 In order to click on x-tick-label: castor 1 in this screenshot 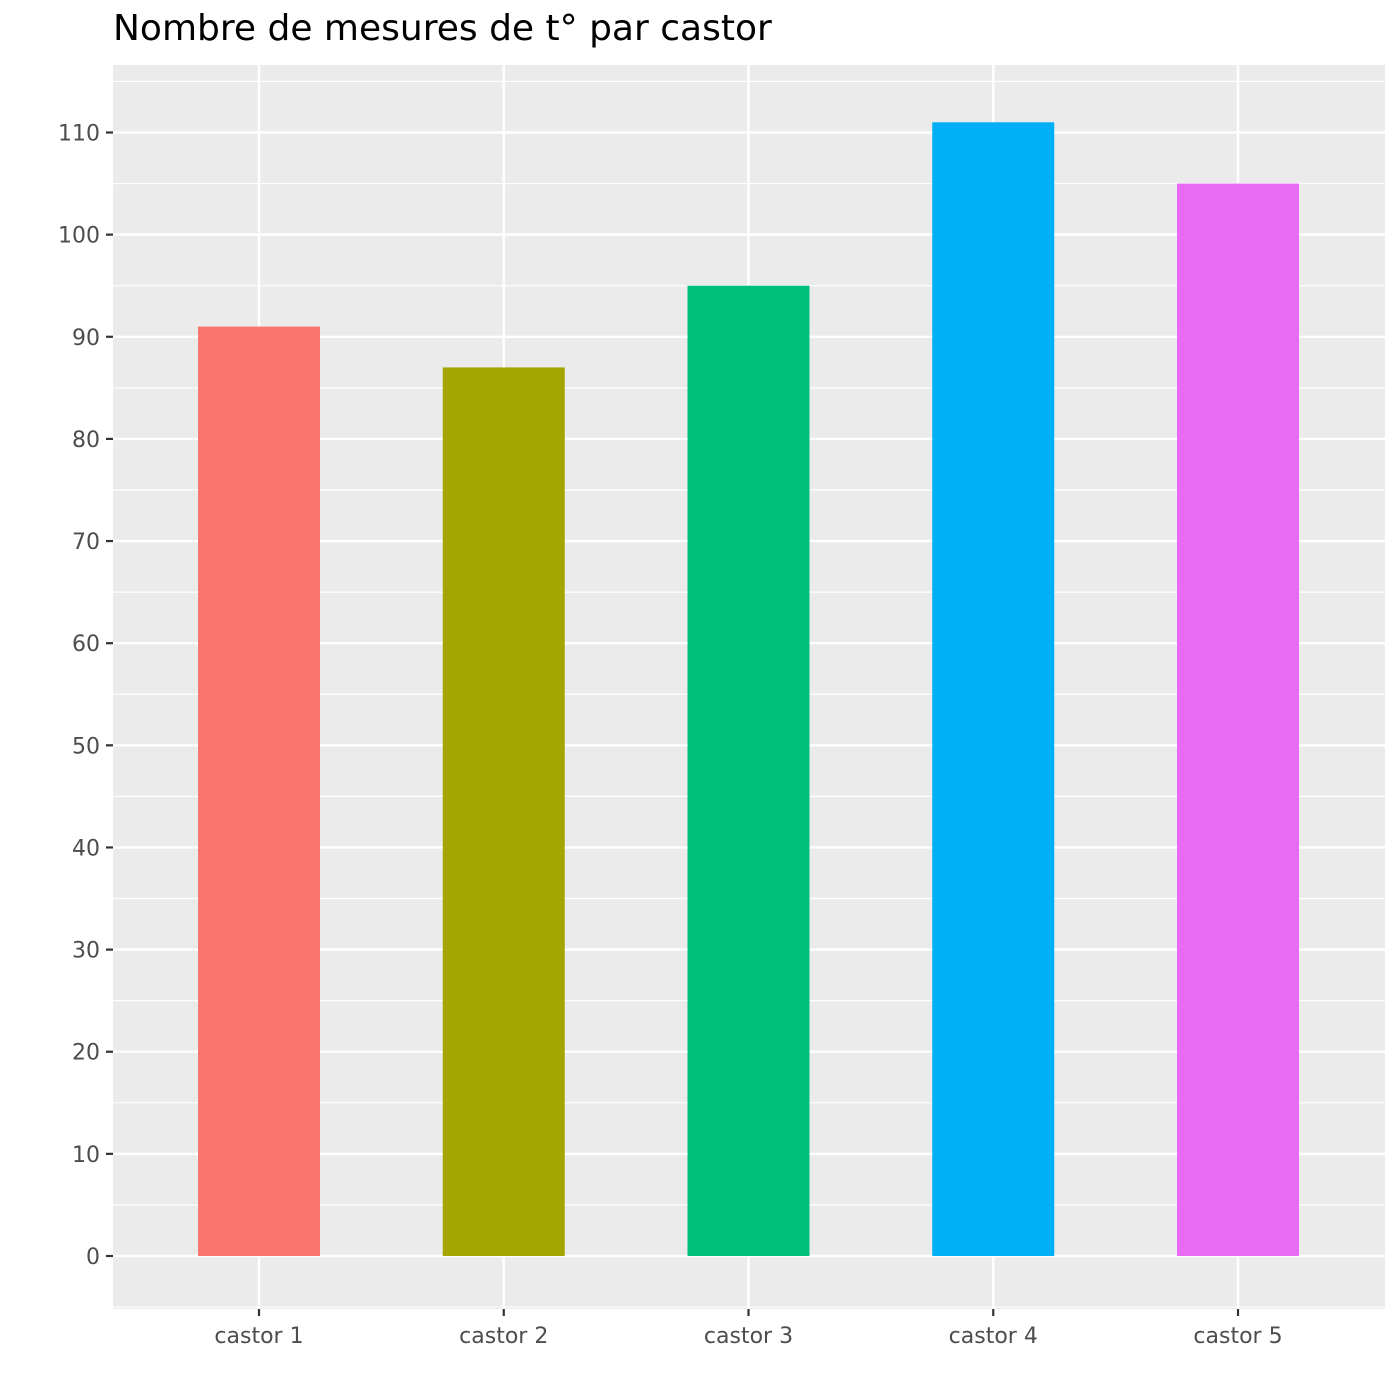, I will do `click(258, 1336)`.